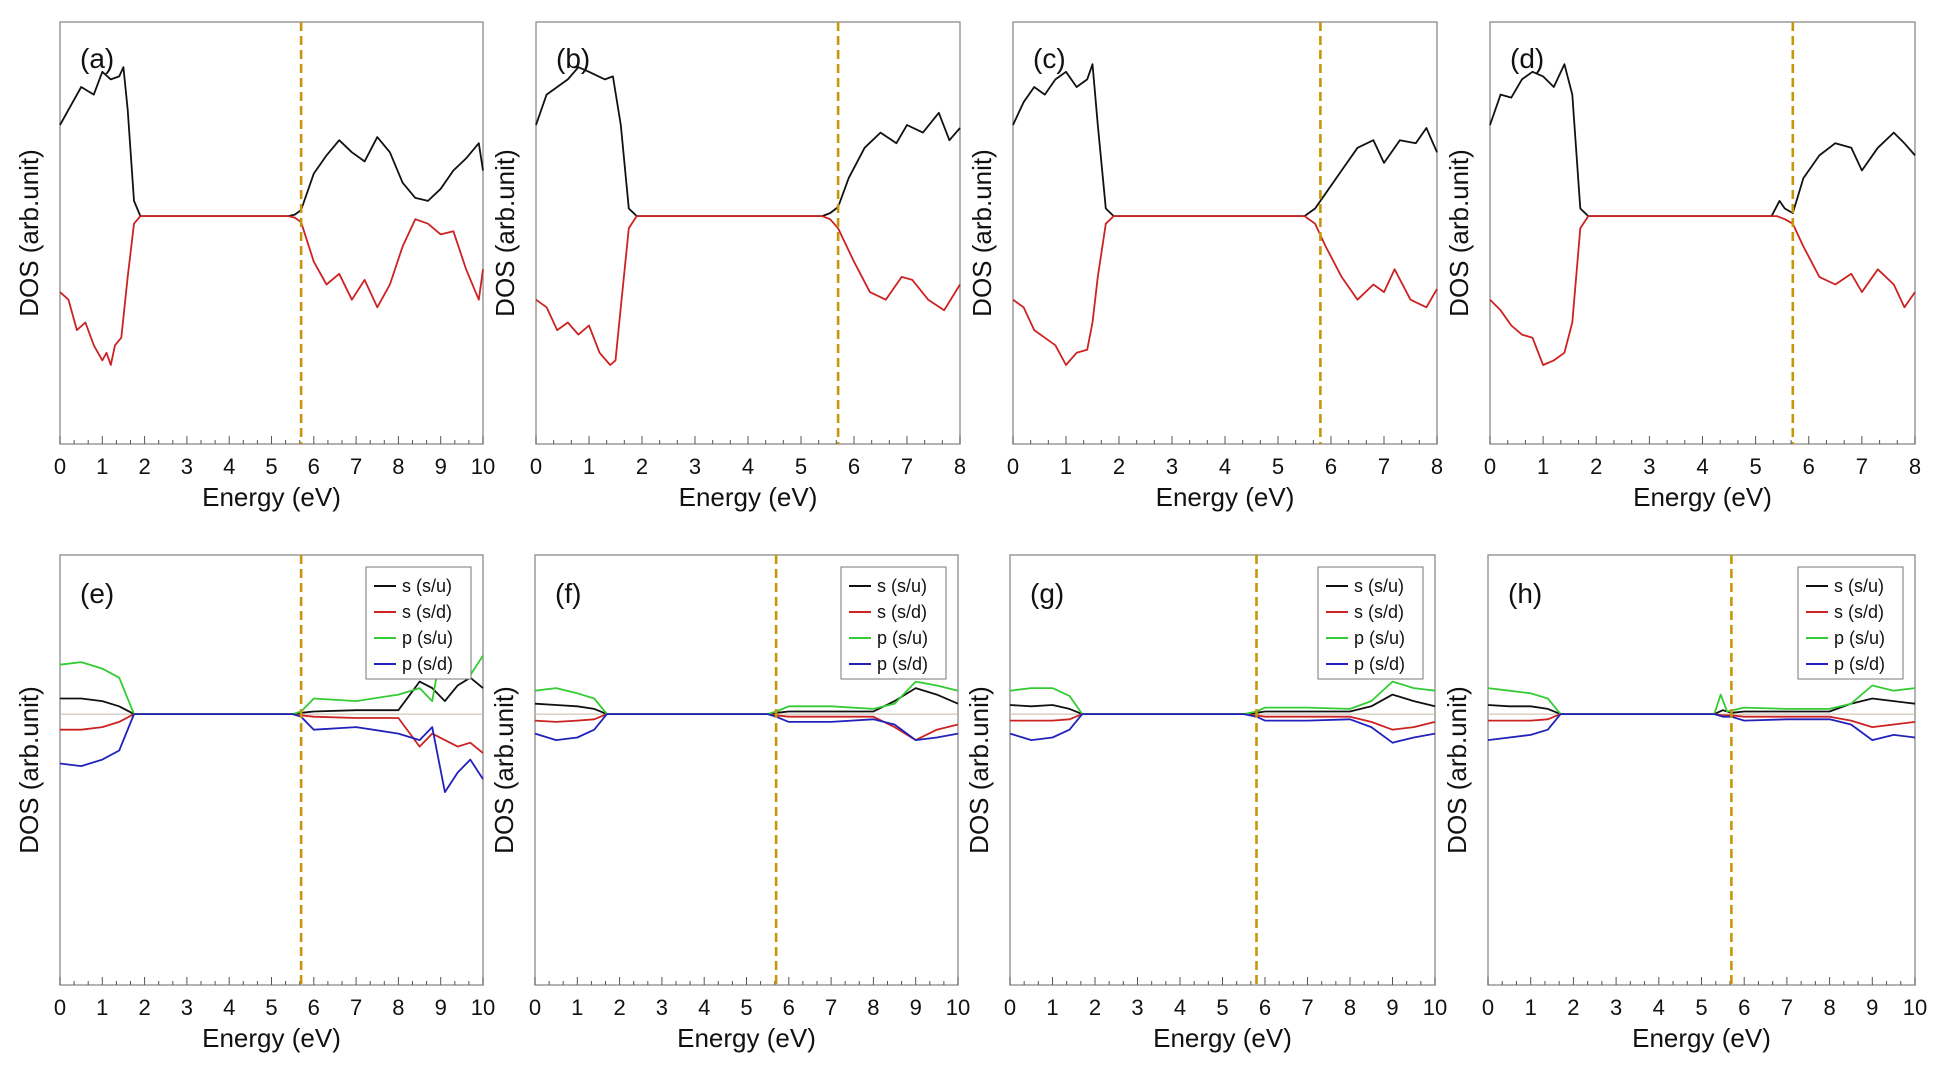 Image resolution: width=1941 pixels, height=1073 pixels. I want to click on panel-label: (e), so click(97, 593).